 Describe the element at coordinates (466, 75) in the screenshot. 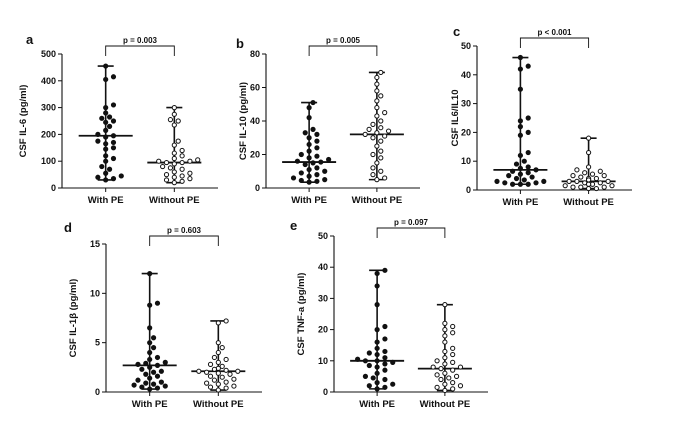

I see `y-tick-label: 40` at that location.